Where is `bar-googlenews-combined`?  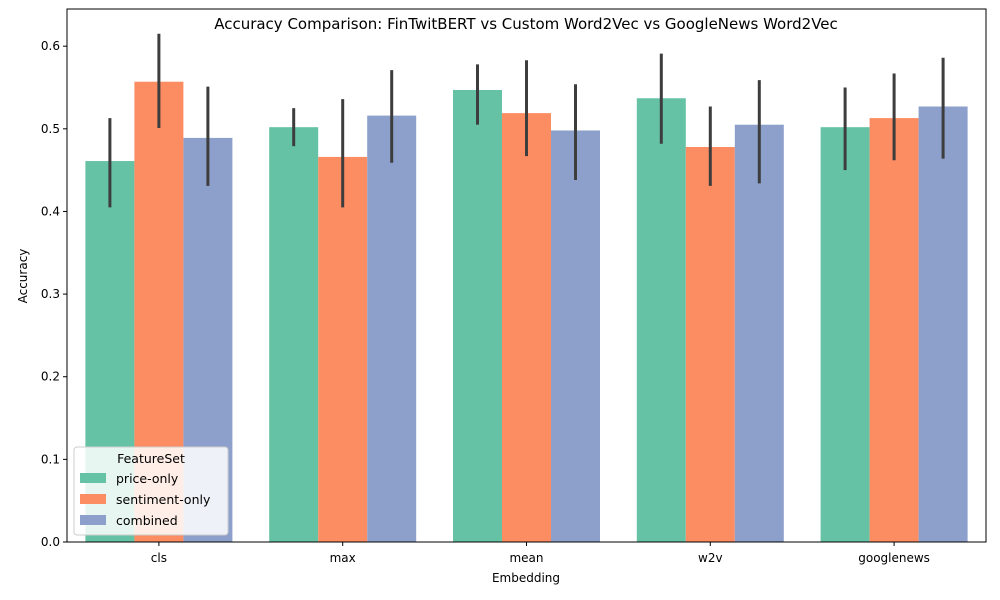
bar-googlenews-combined is located at coordinates (943, 324).